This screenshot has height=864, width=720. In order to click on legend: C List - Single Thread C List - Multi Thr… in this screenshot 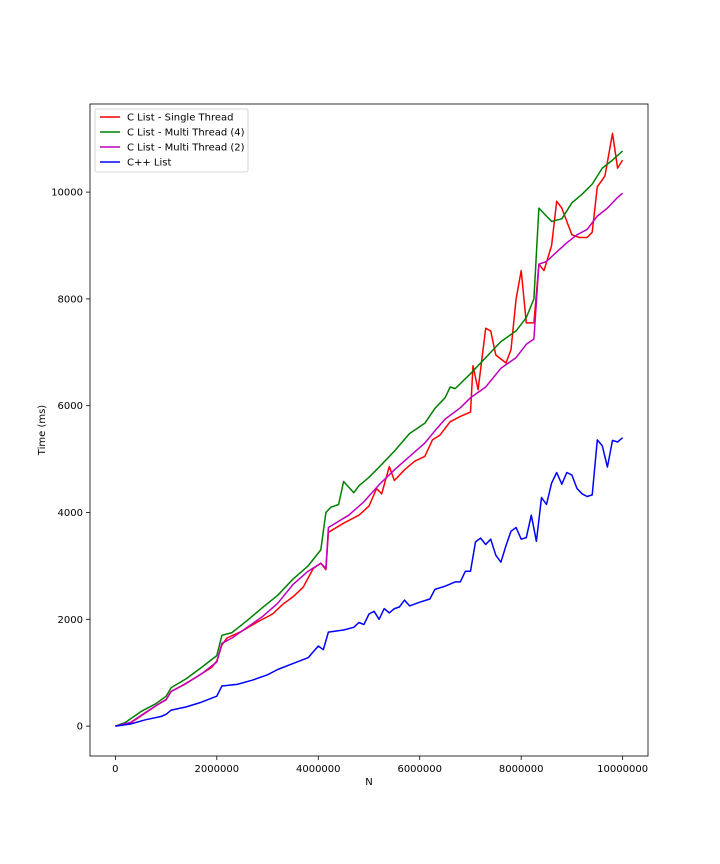, I will do `click(171, 140)`.